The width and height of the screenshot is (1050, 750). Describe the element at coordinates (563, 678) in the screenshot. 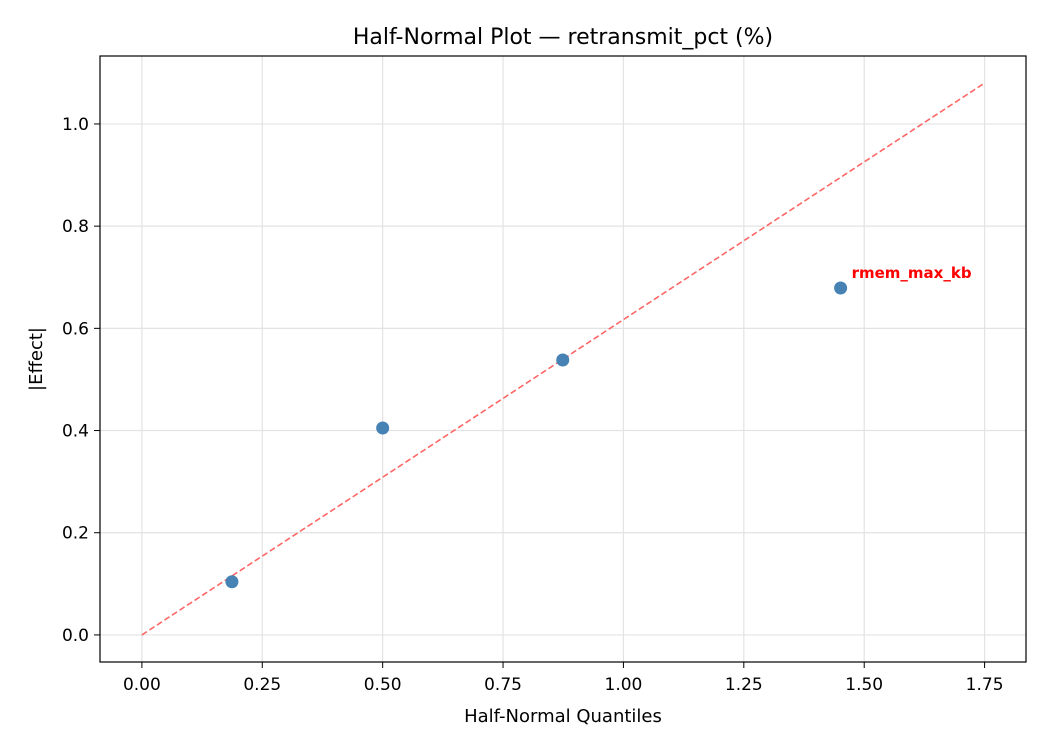

I see `x-ticks: 0.00 0.25 0.50 0.75 1.00 1.25 1.50 1.75` at that location.